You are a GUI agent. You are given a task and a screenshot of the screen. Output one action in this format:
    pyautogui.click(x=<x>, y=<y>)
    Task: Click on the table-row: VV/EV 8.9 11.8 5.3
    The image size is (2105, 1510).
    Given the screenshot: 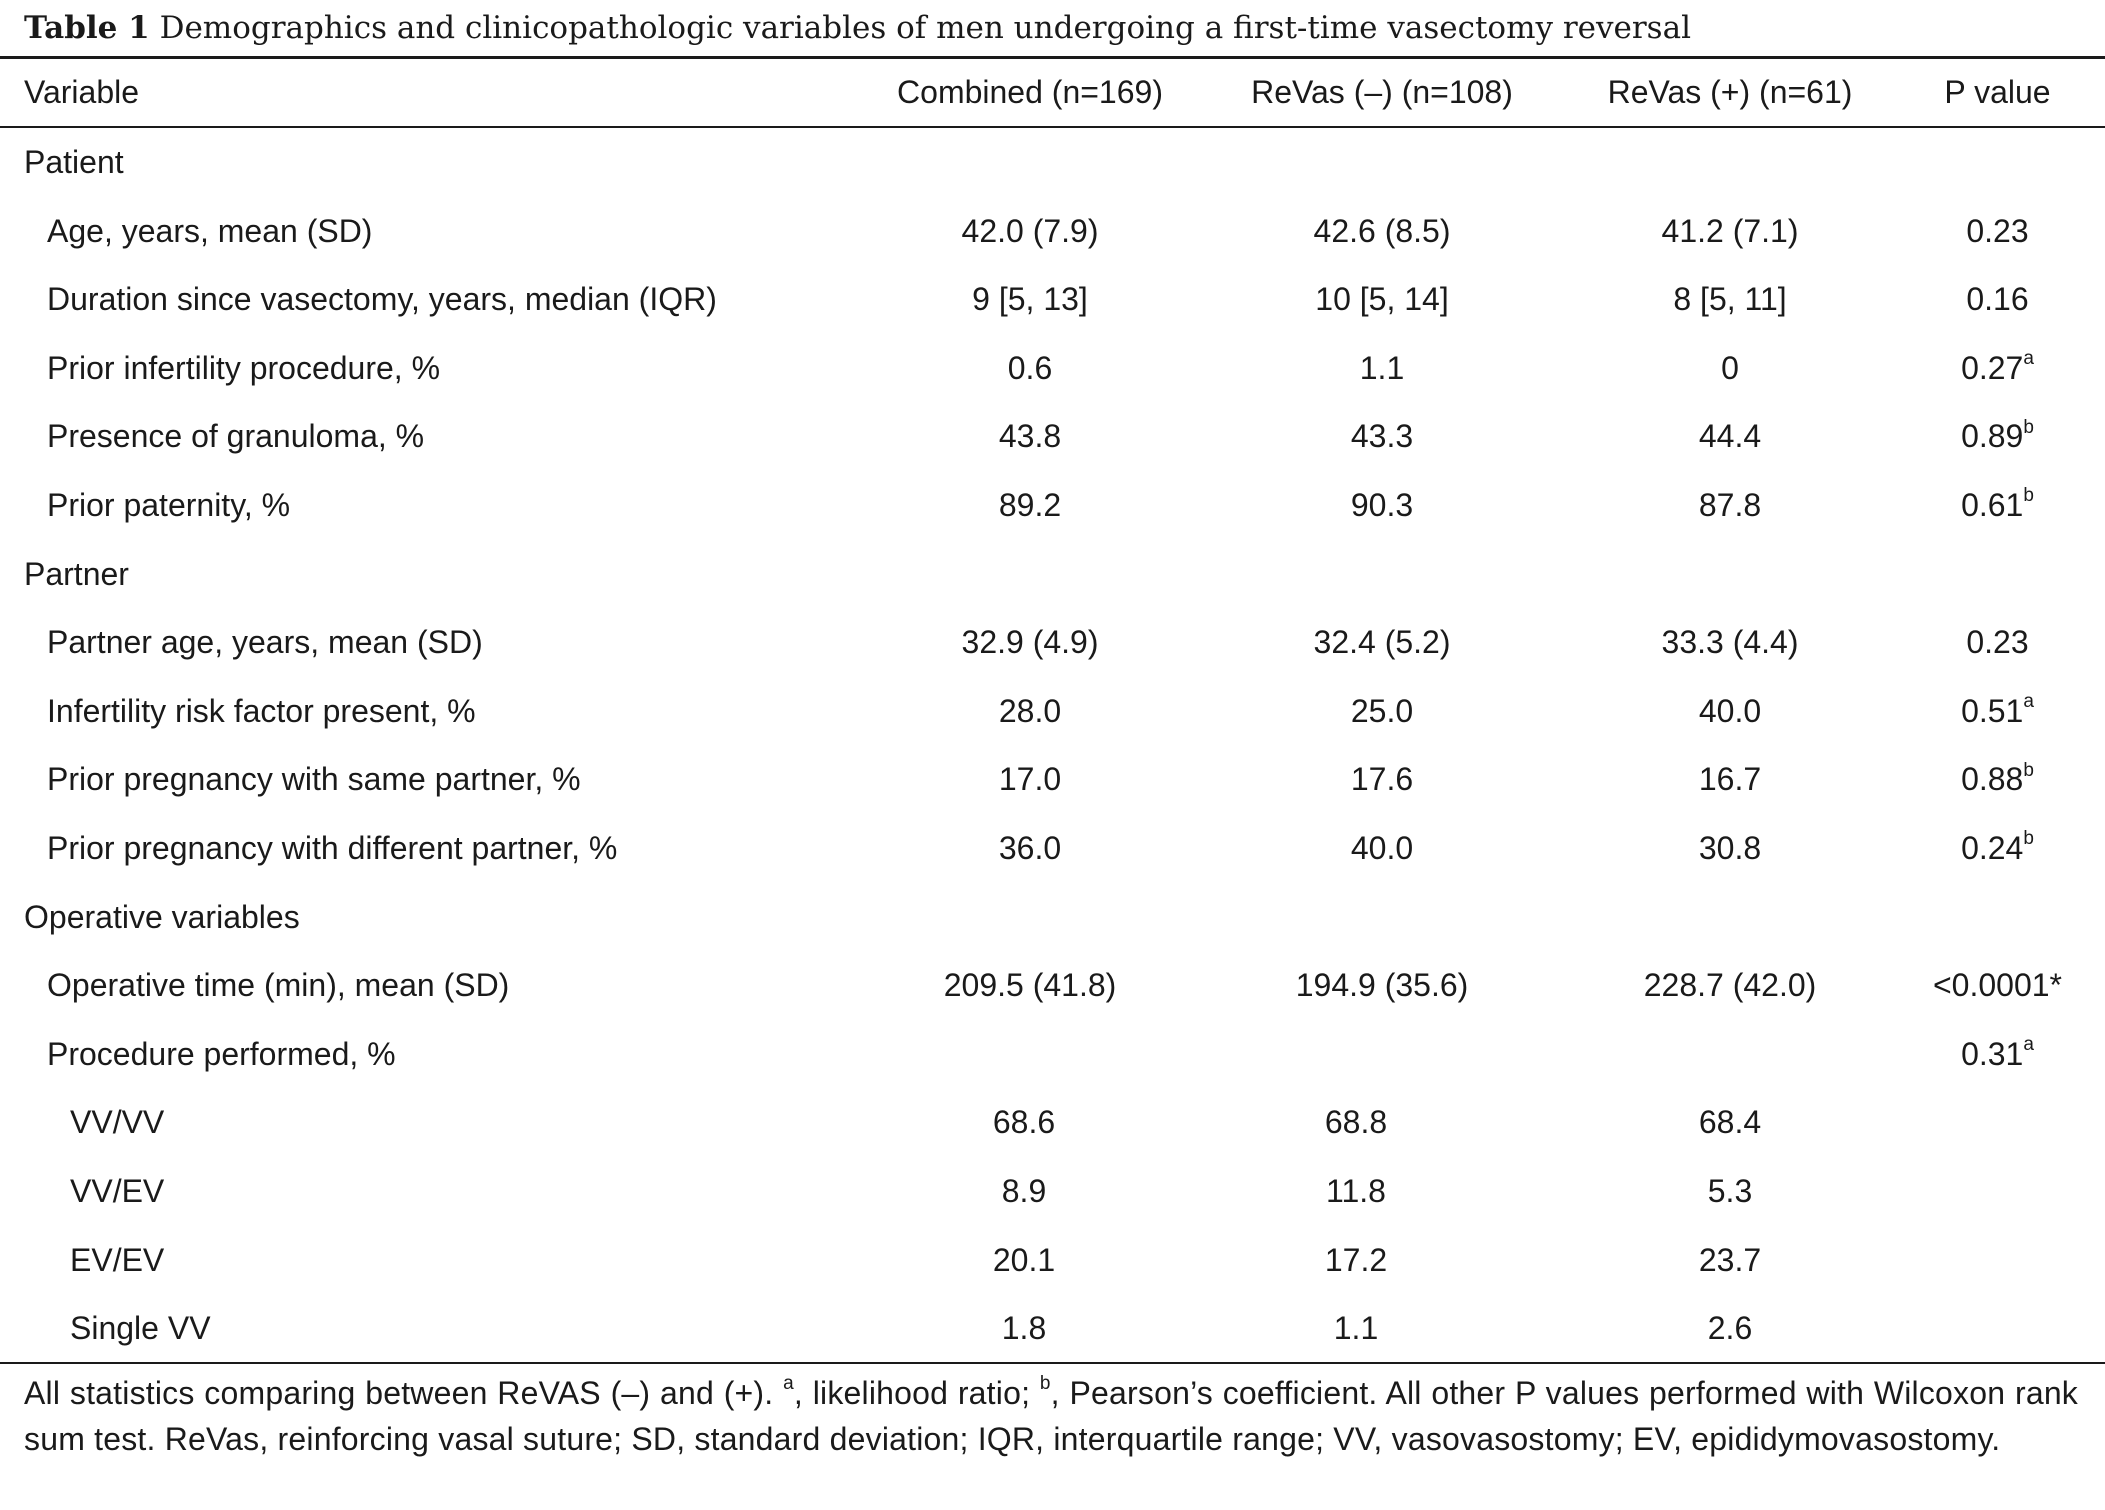 What is the action you would take?
    pyautogui.click(x=1052, y=1191)
    